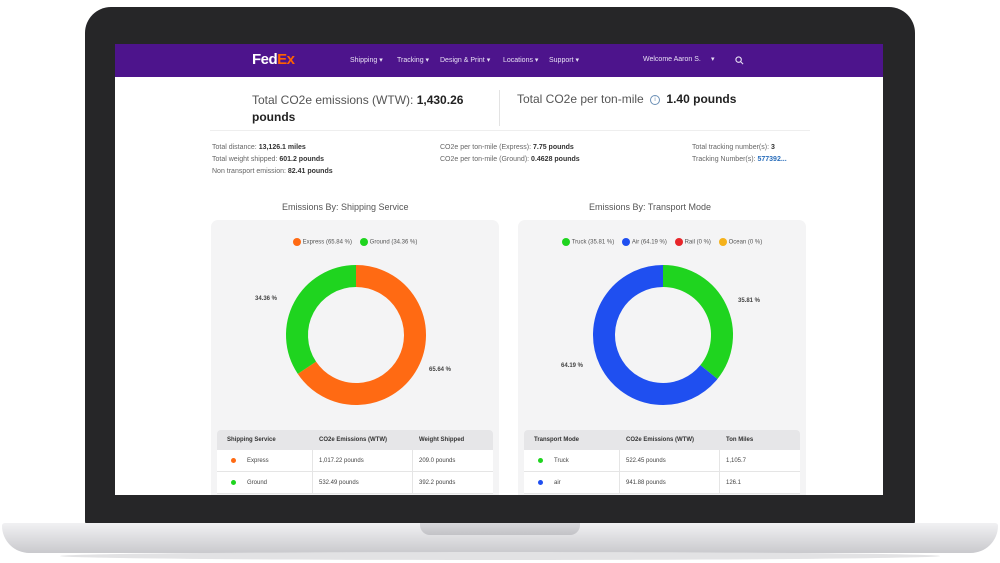 The width and height of the screenshot is (1000, 563). Describe the element at coordinates (561, 461) in the screenshot. I see `cell-mode-name: Truck` at that location.